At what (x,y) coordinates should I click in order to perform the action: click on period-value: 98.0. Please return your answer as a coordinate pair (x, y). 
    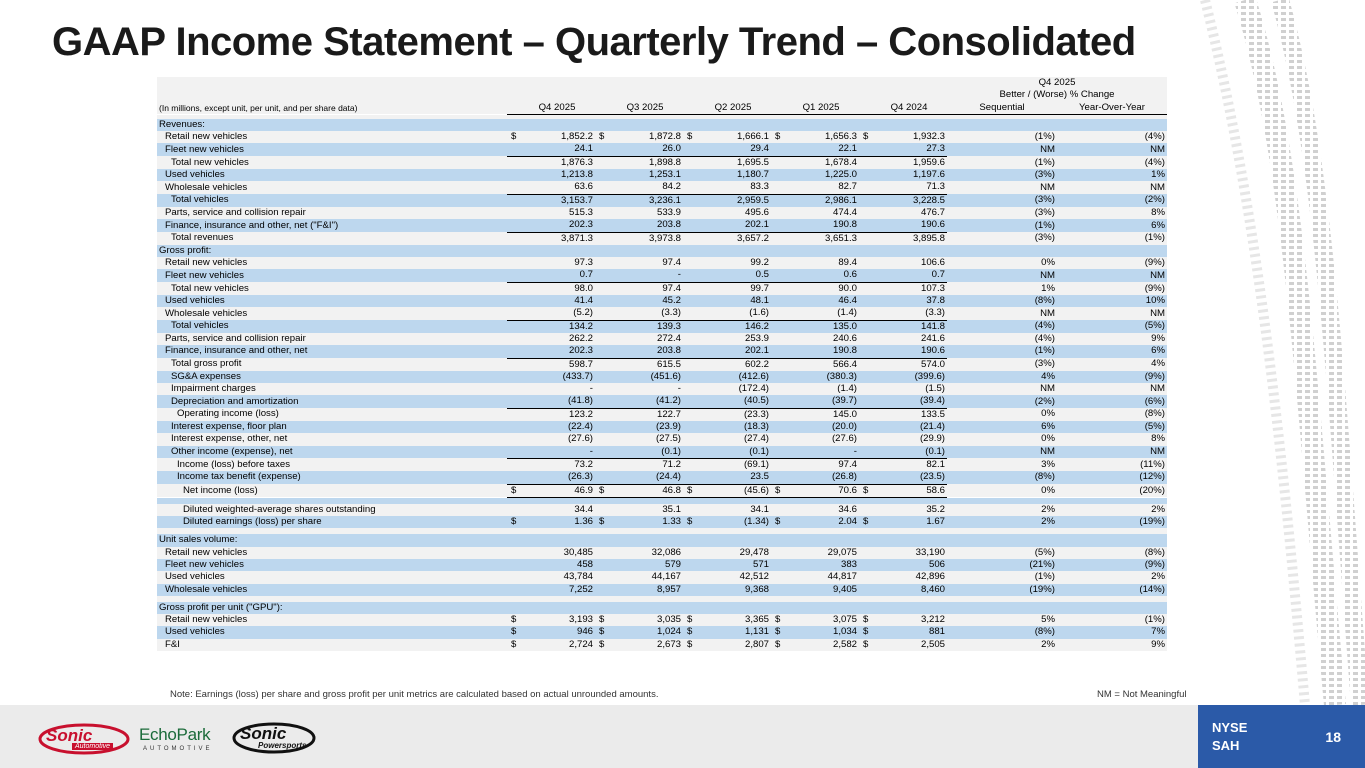
    Looking at the image, I should click on (557, 289).